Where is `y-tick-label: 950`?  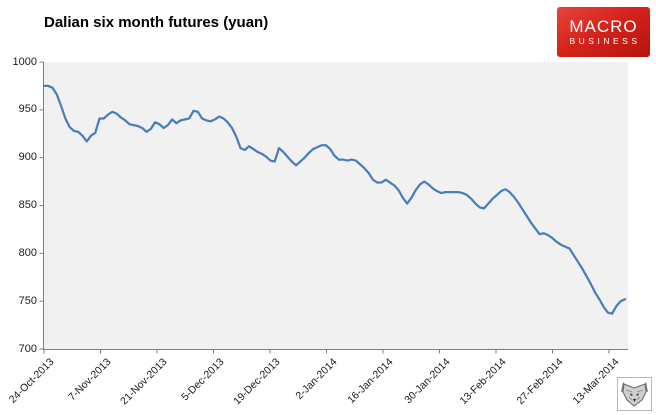 y-tick-label: 950 is located at coordinates (27, 109).